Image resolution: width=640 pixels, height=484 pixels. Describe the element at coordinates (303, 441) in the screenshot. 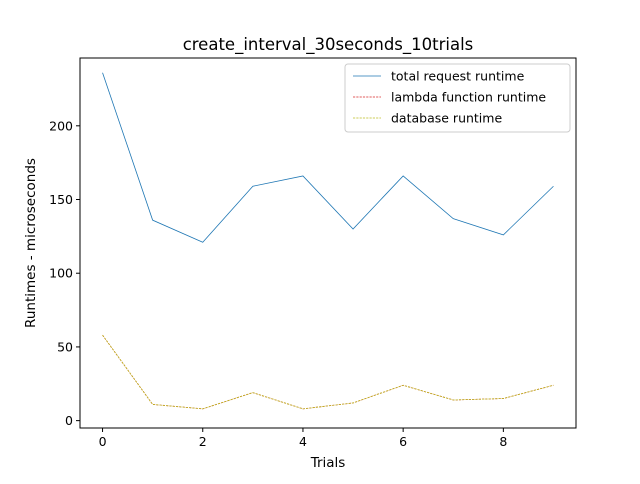

I see `x-tick-label: 4` at that location.